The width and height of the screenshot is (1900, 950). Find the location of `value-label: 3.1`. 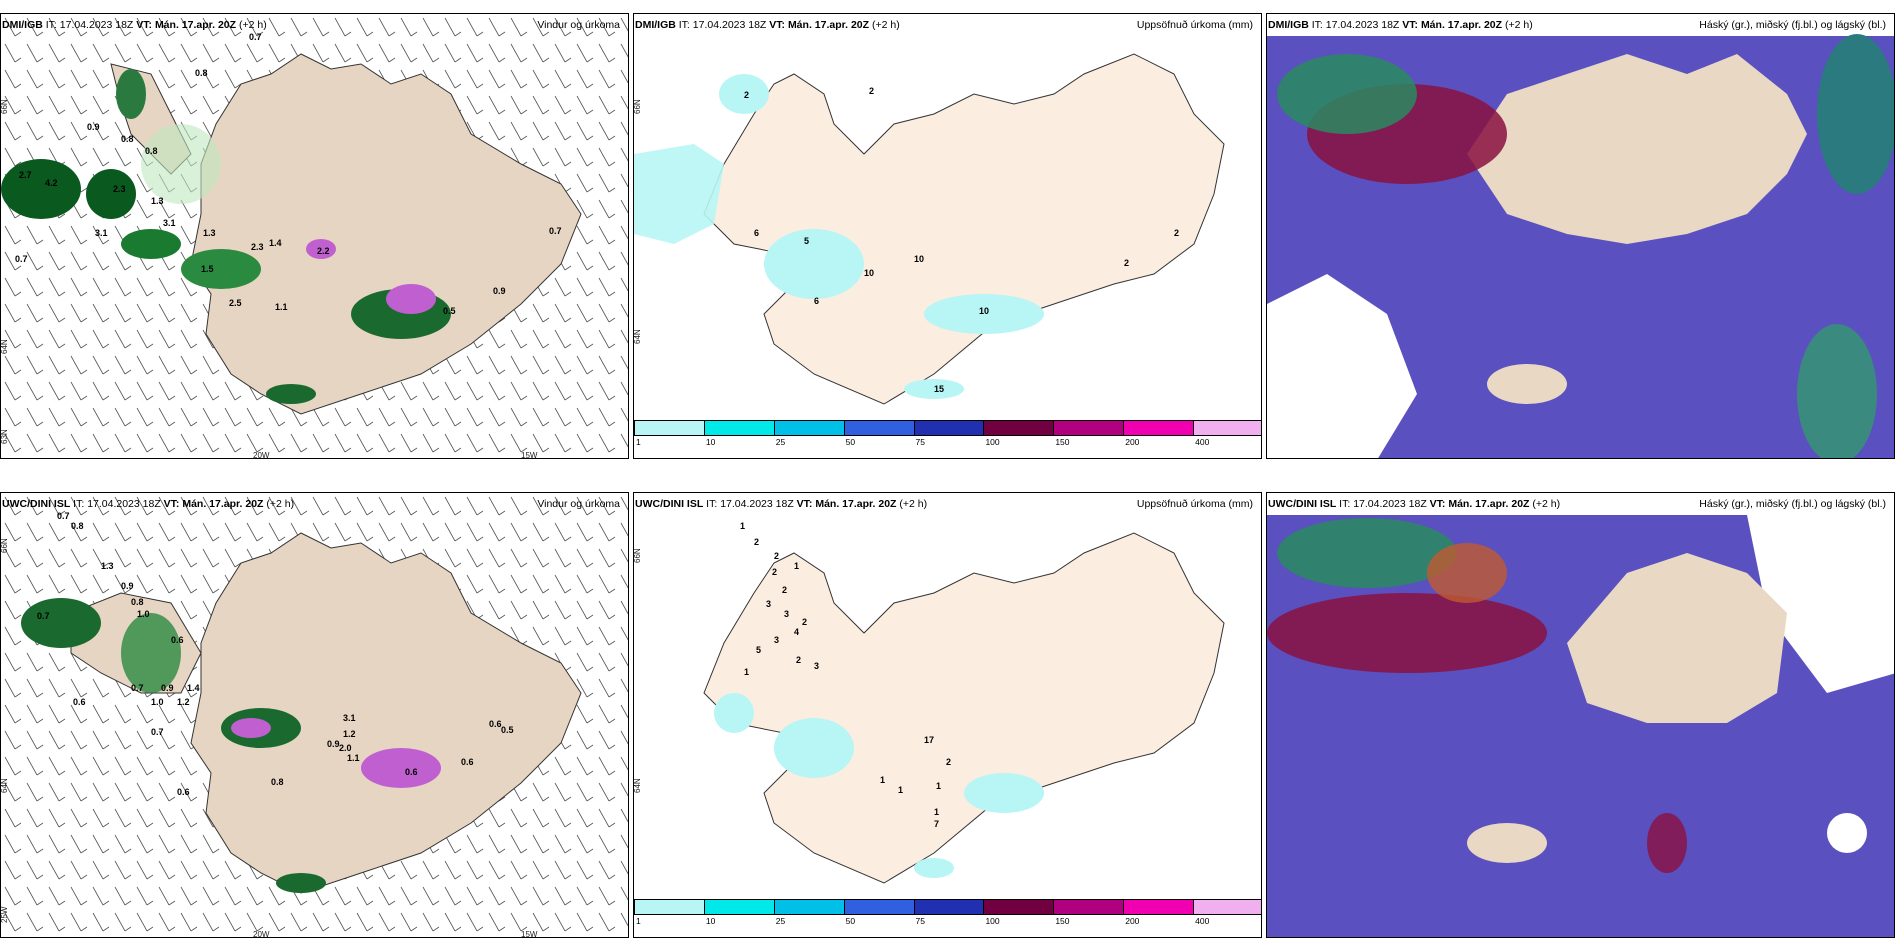

value-label: 3.1 is located at coordinates (101, 233).